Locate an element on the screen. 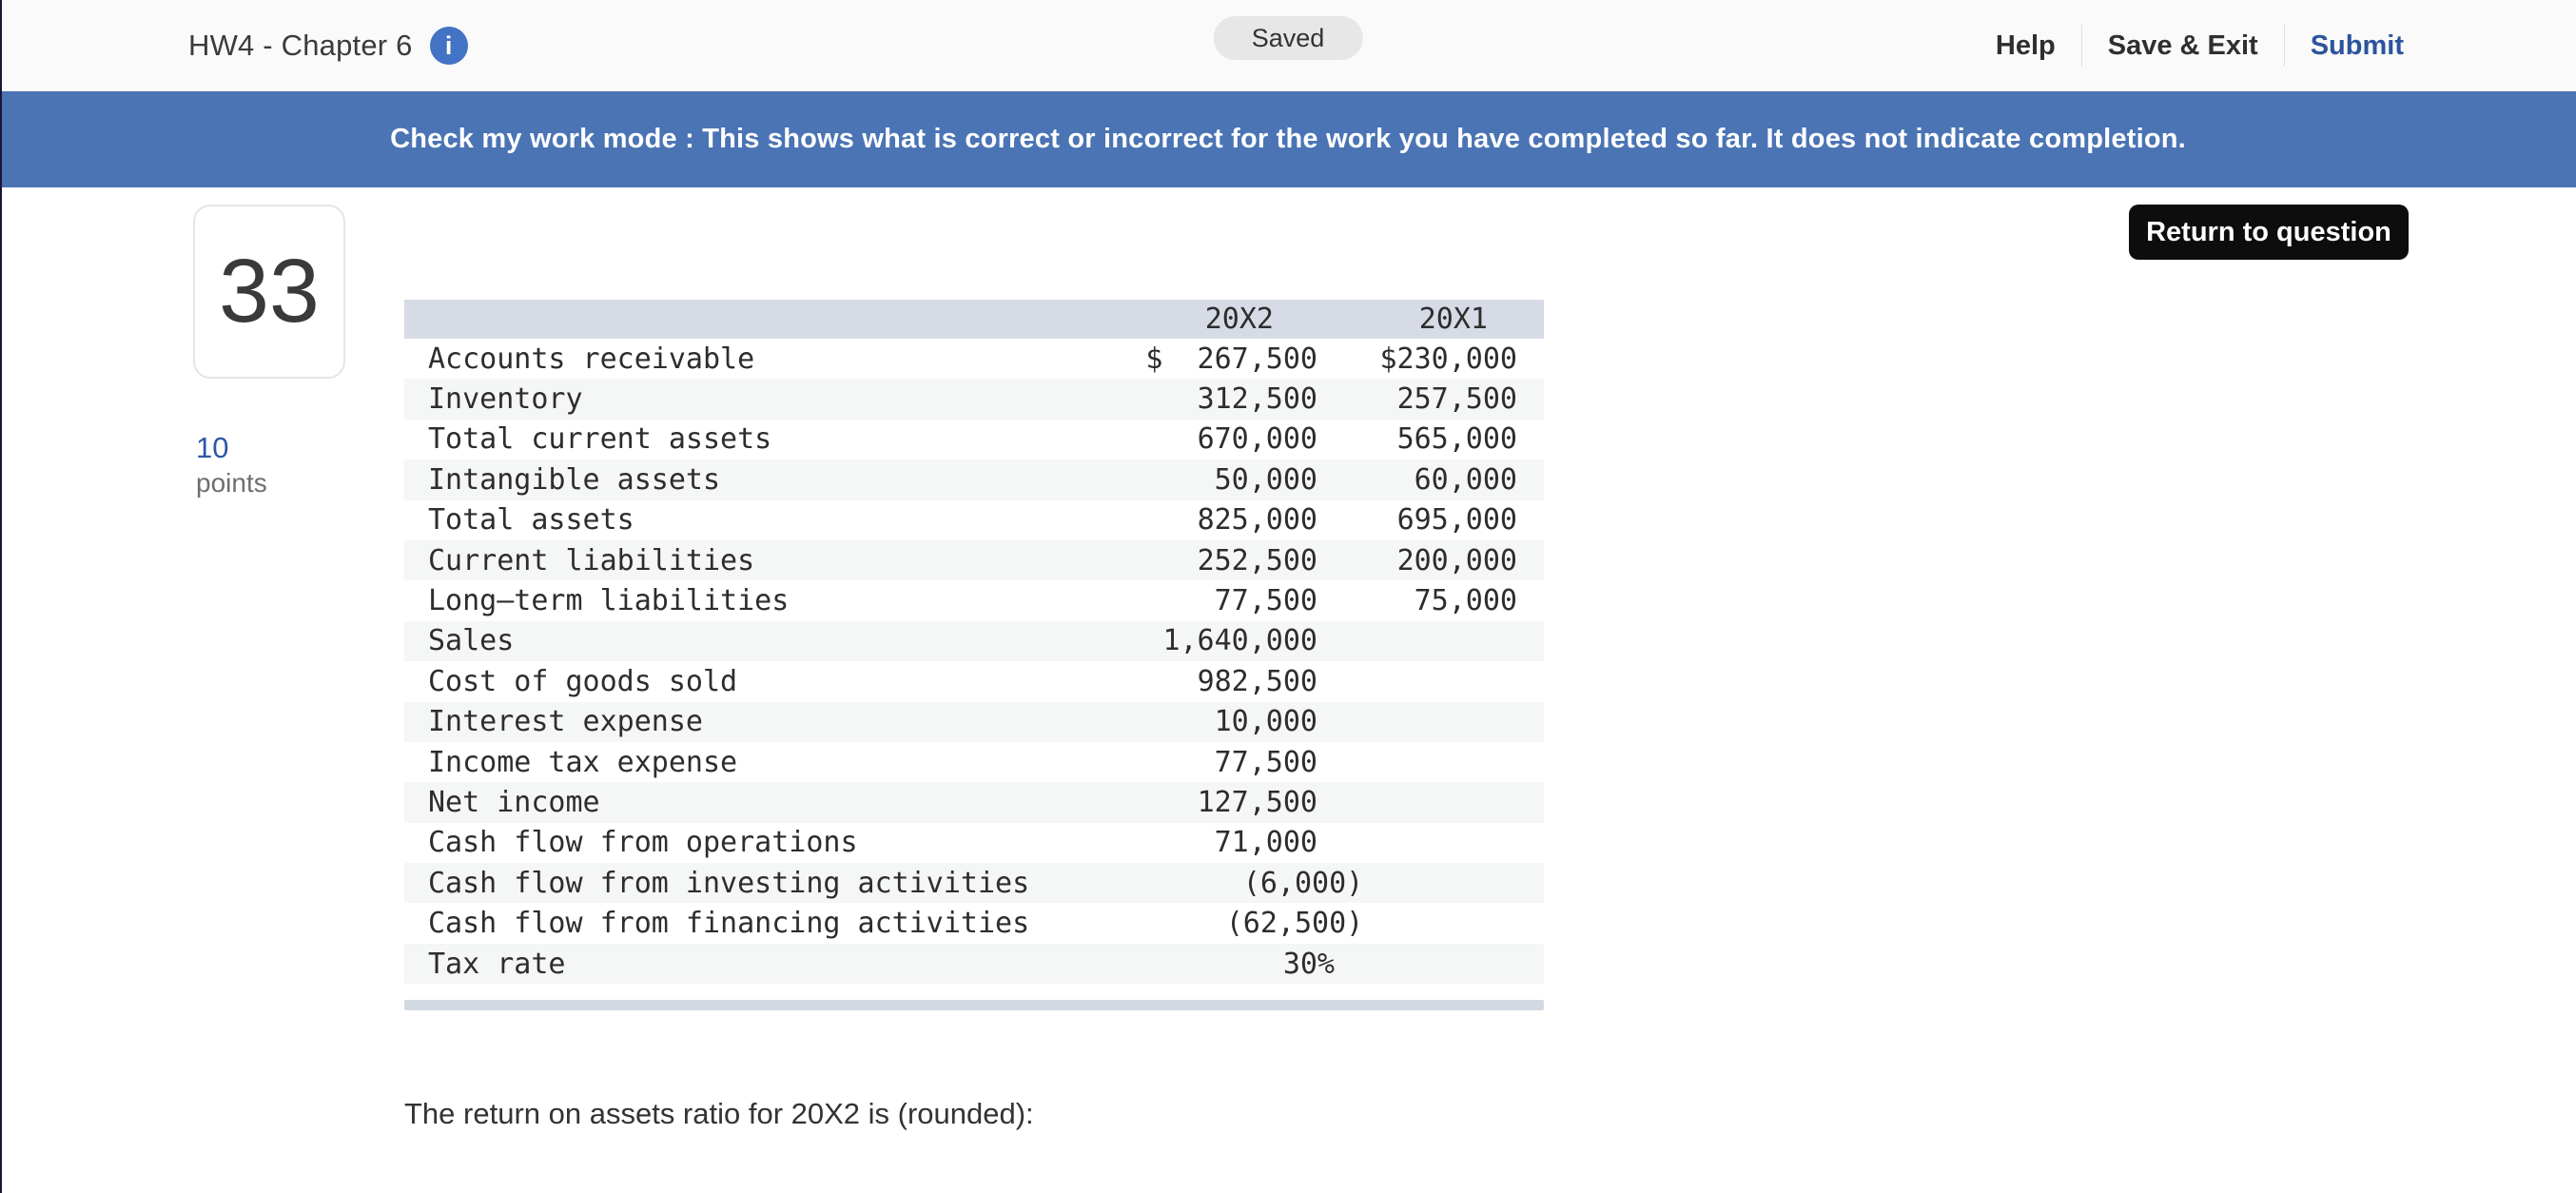  saved-status-badge: Saved is located at coordinates (1288, 38).